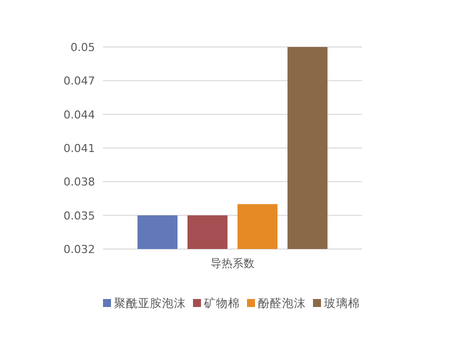 The width and height of the screenshot is (470, 342). I want to click on y-tick-label: 0.032, so click(79, 249).